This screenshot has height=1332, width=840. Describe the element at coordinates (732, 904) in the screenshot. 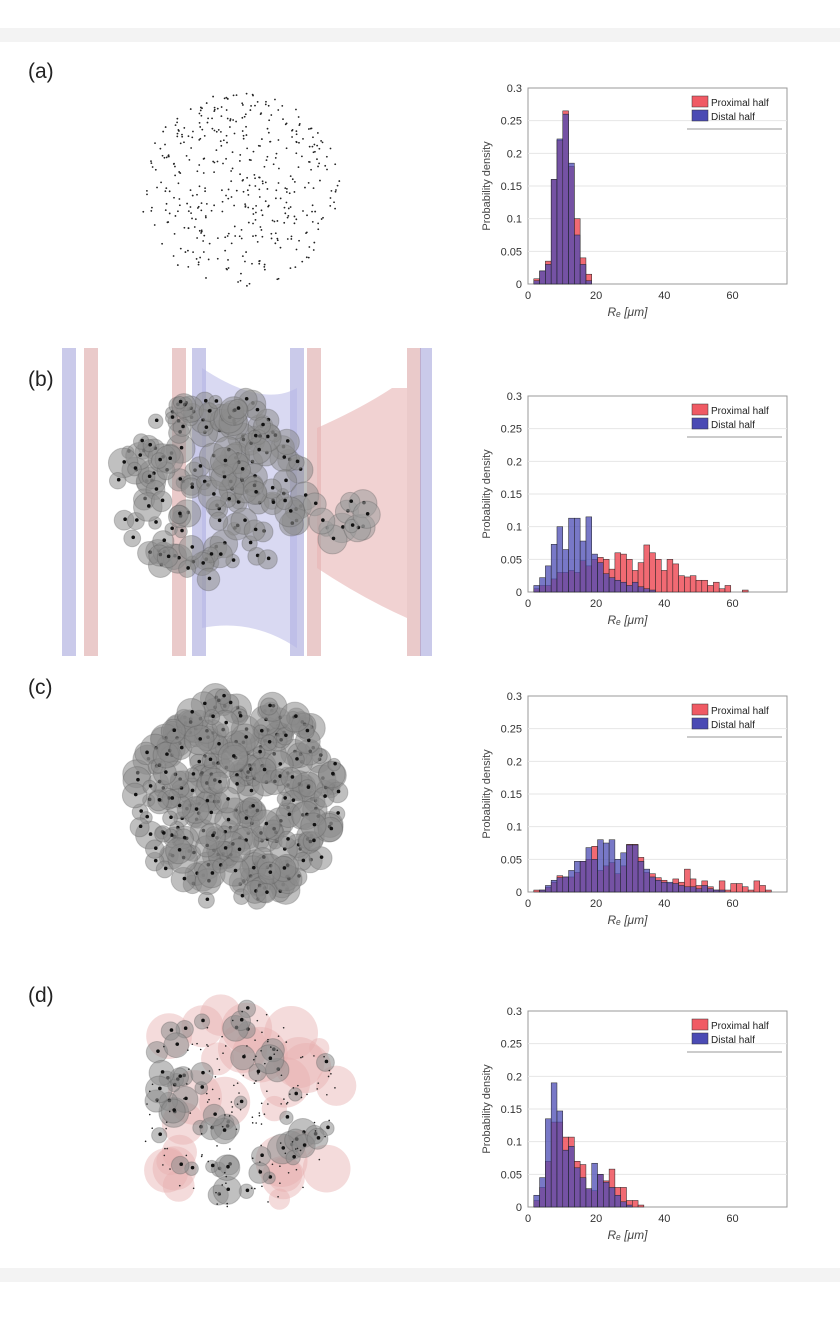

I see `x-tick-label: 60` at that location.